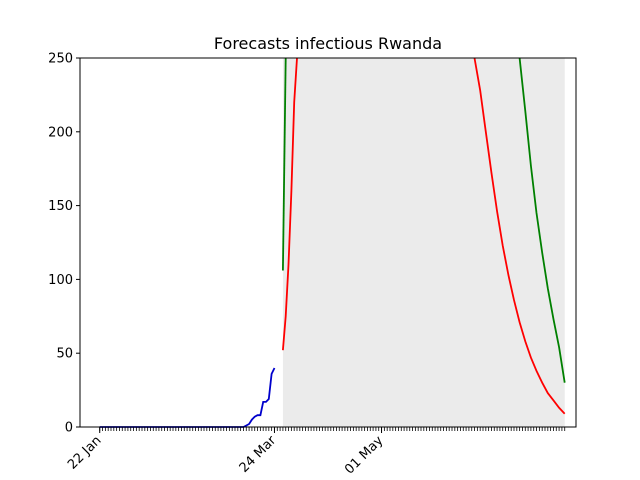  What do you see at coordinates (84, 452) in the screenshot?
I see `x-tick-label: 22 Jan` at bounding box center [84, 452].